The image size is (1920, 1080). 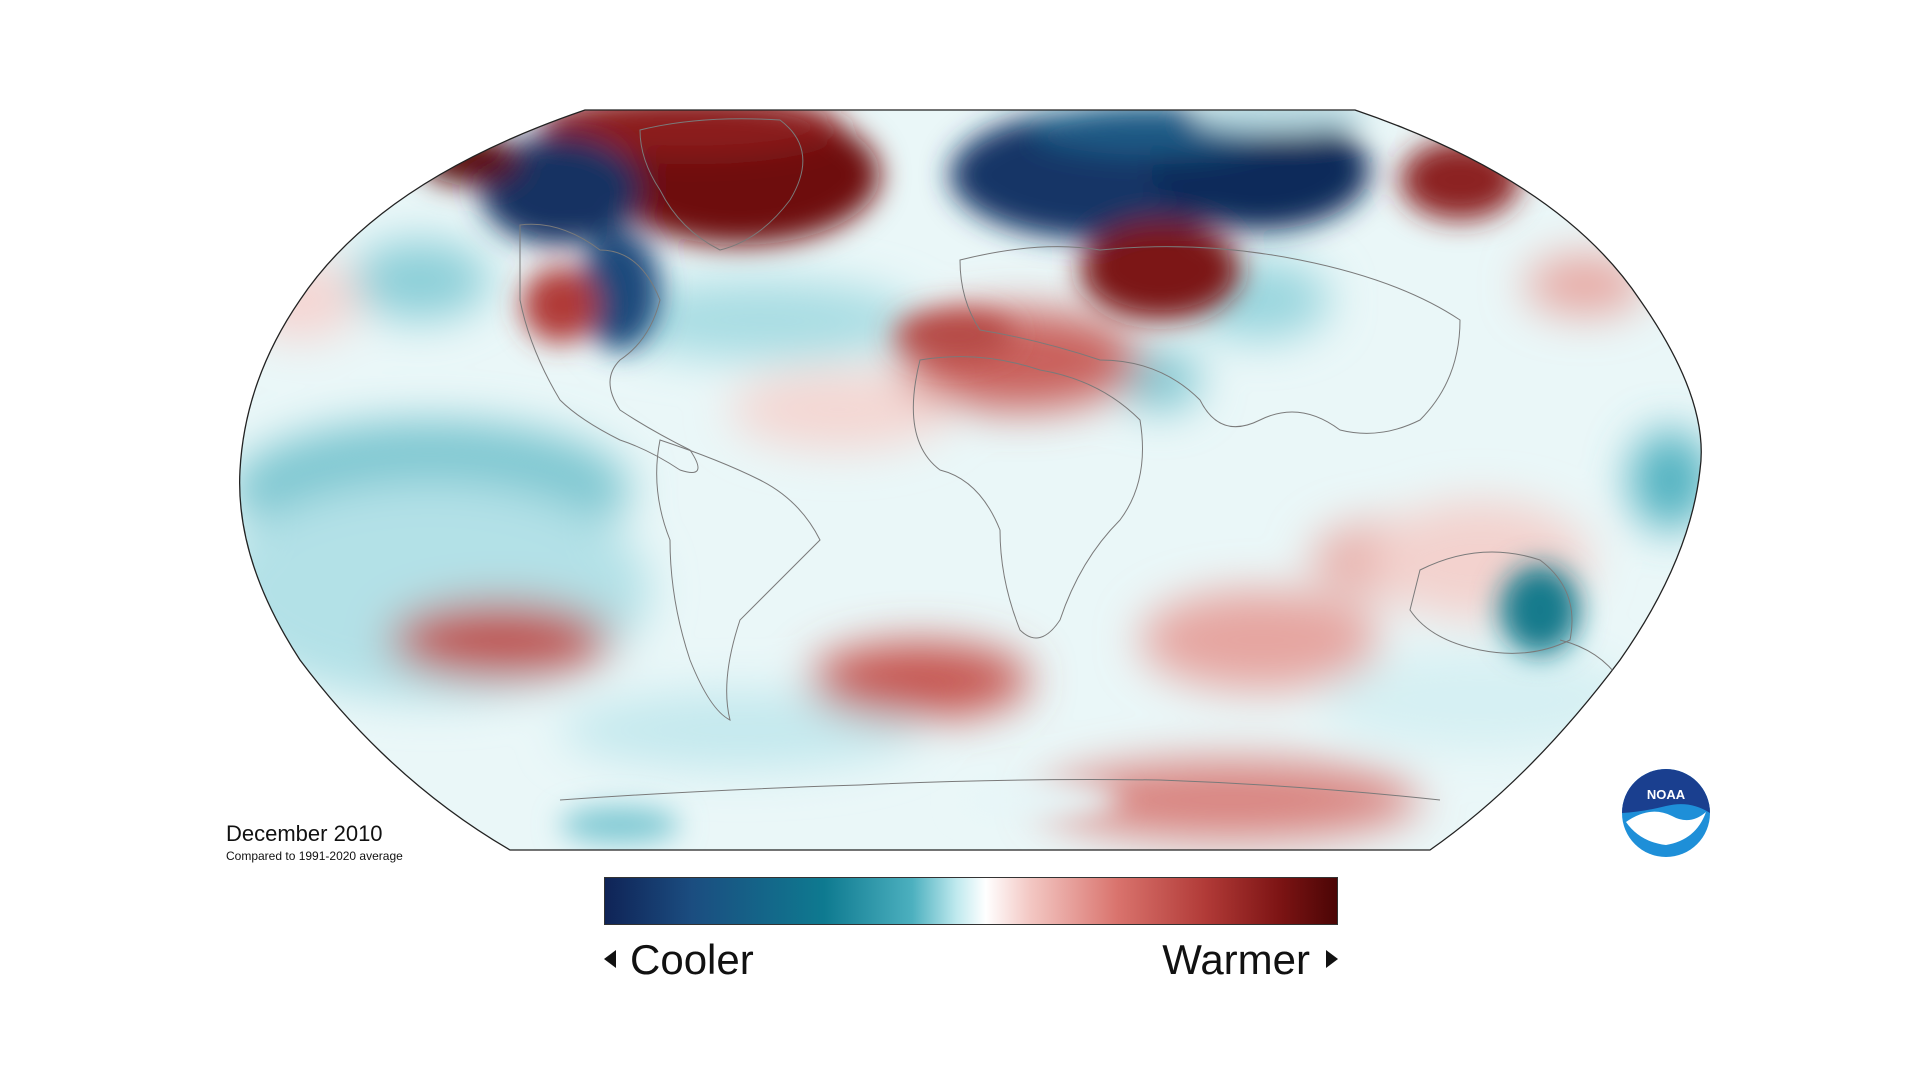 What do you see at coordinates (314, 856) in the screenshot?
I see `map-comparison-subtitle: Compared to 1991-2020 average` at bounding box center [314, 856].